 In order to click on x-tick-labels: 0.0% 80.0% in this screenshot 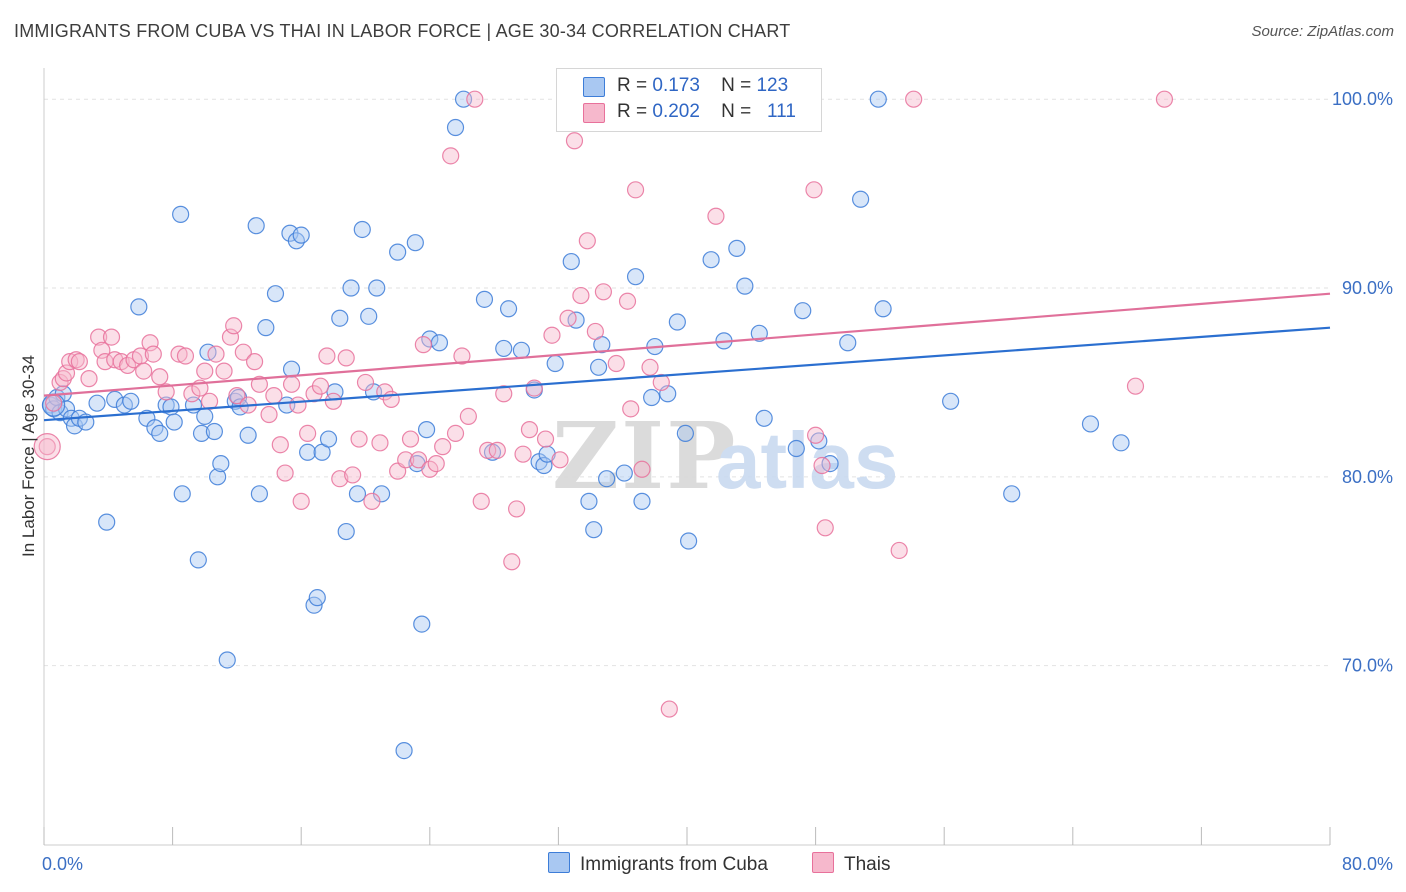, I will do `click(717, 864)`.